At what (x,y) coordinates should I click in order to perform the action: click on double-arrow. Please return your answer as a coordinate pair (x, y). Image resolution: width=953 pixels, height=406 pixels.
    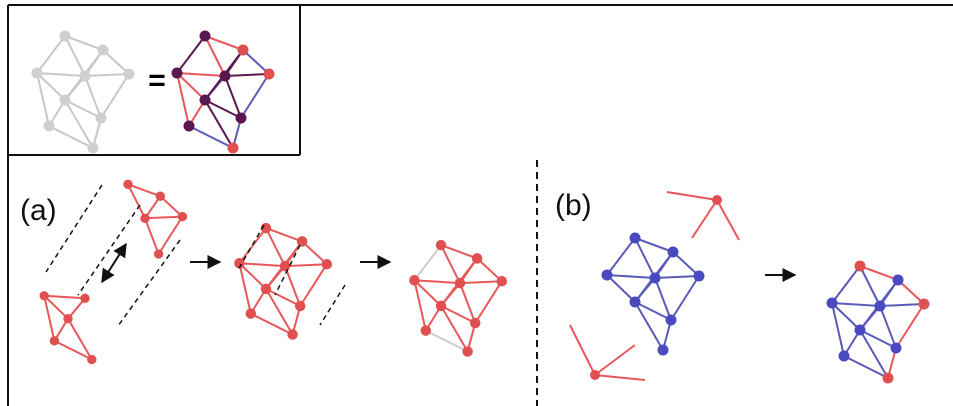
    Looking at the image, I should click on (114, 263).